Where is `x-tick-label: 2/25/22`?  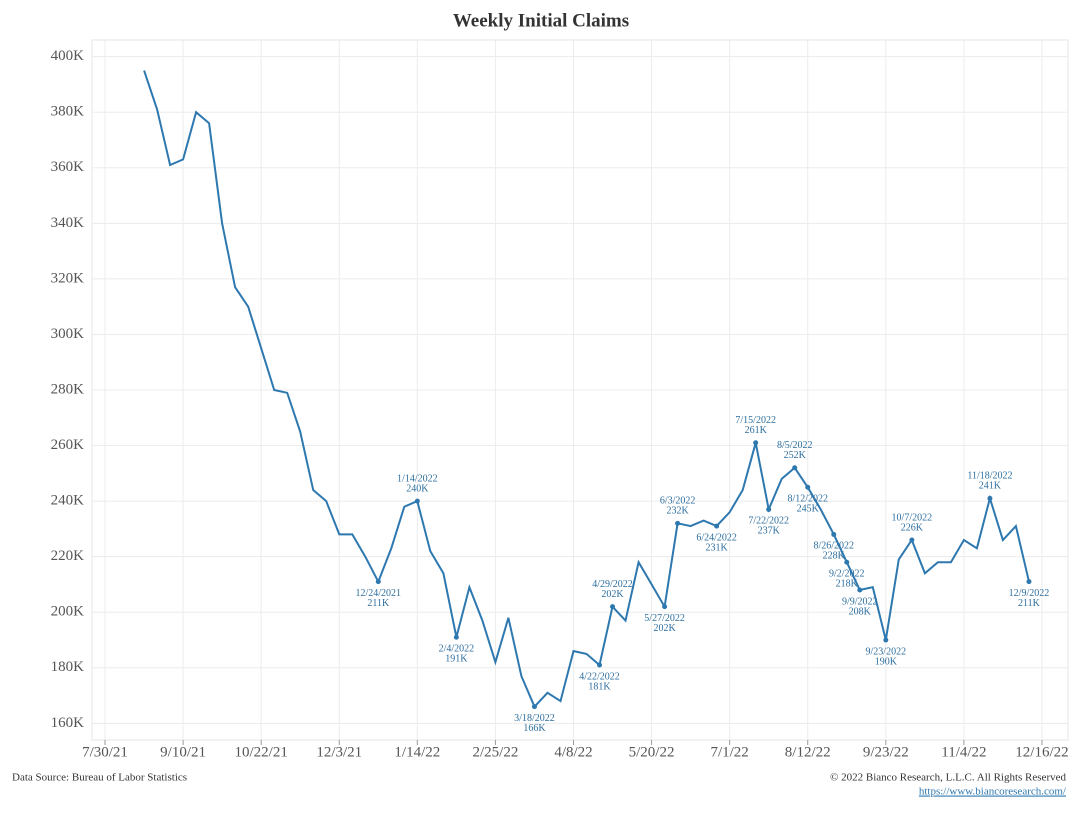 x-tick-label: 2/25/22 is located at coordinates (495, 752).